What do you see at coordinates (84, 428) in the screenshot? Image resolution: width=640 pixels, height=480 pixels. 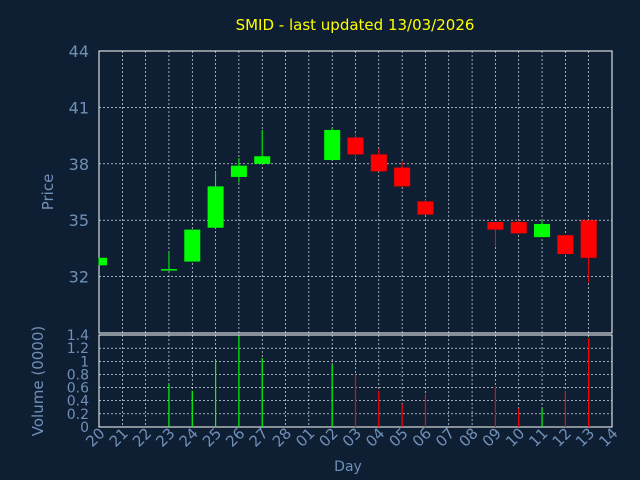 I see `volume-tick-label: 0` at bounding box center [84, 428].